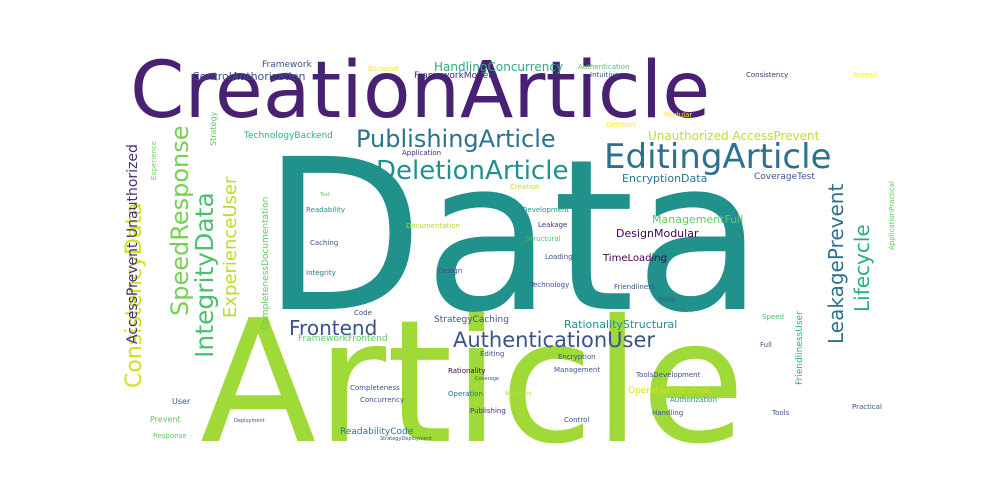 The image size is (1000, 500). What do you see at coordinates (133, 244) in the screenshot?
I see `cloud-word: AccessPrevent Unauthorized` at bounding box center [133, 244].